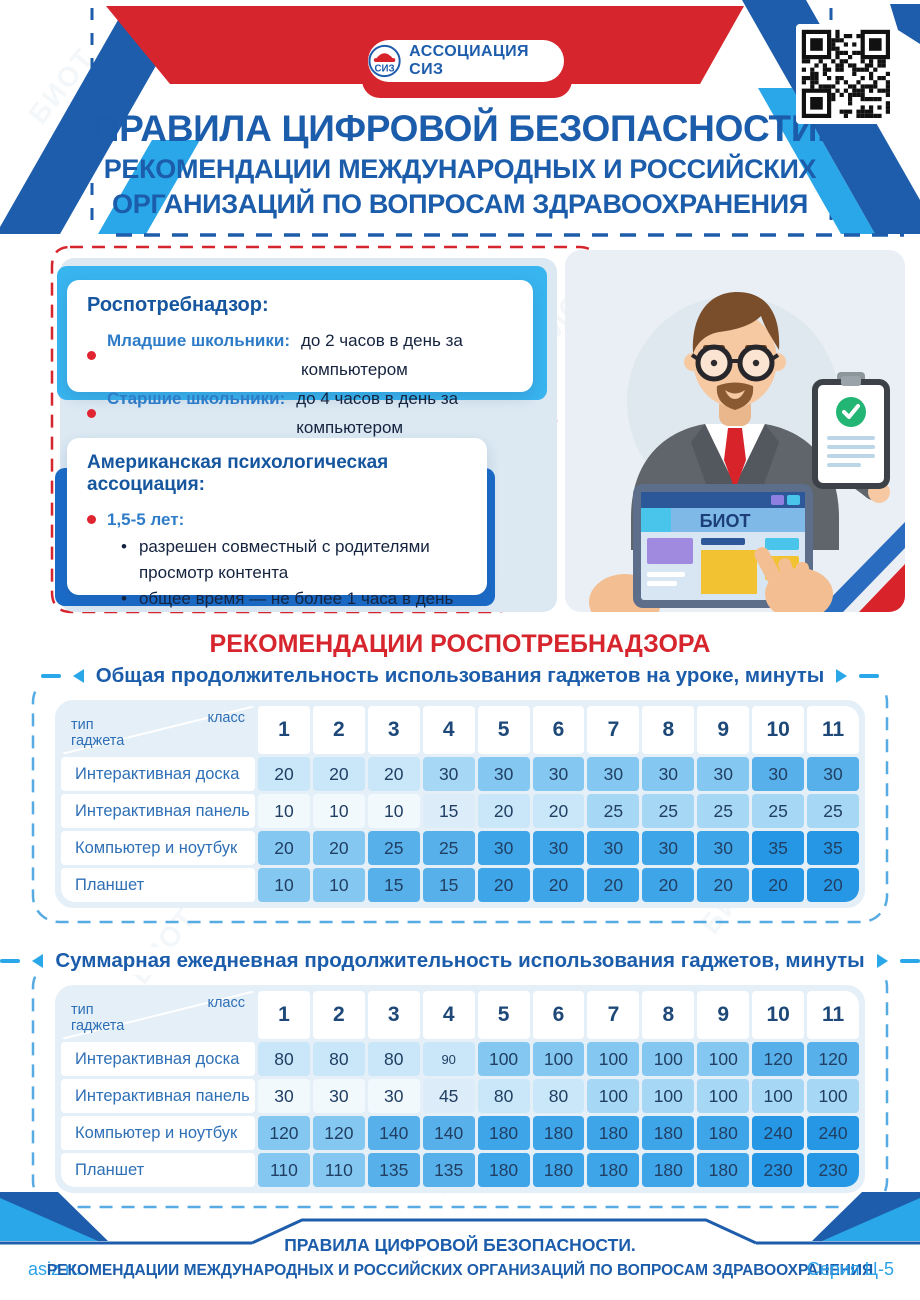  I want to click on tie, so click(735, 459).